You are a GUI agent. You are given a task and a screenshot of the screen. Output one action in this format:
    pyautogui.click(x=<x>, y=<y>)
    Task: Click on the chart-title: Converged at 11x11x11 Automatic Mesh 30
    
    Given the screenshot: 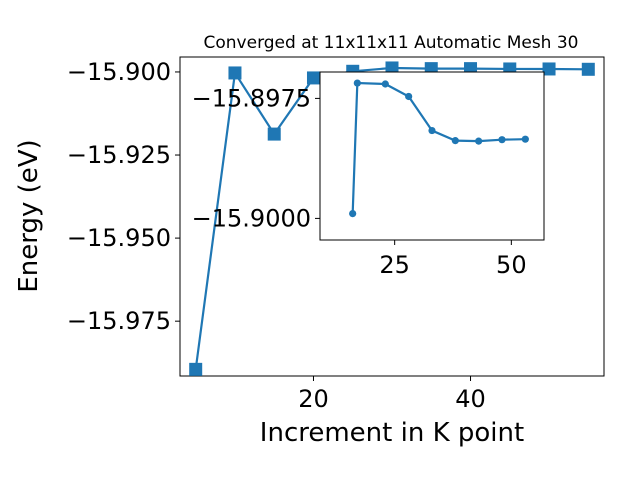 What is the action you would take?
    pyautogui.click(x=391, y=43)
    